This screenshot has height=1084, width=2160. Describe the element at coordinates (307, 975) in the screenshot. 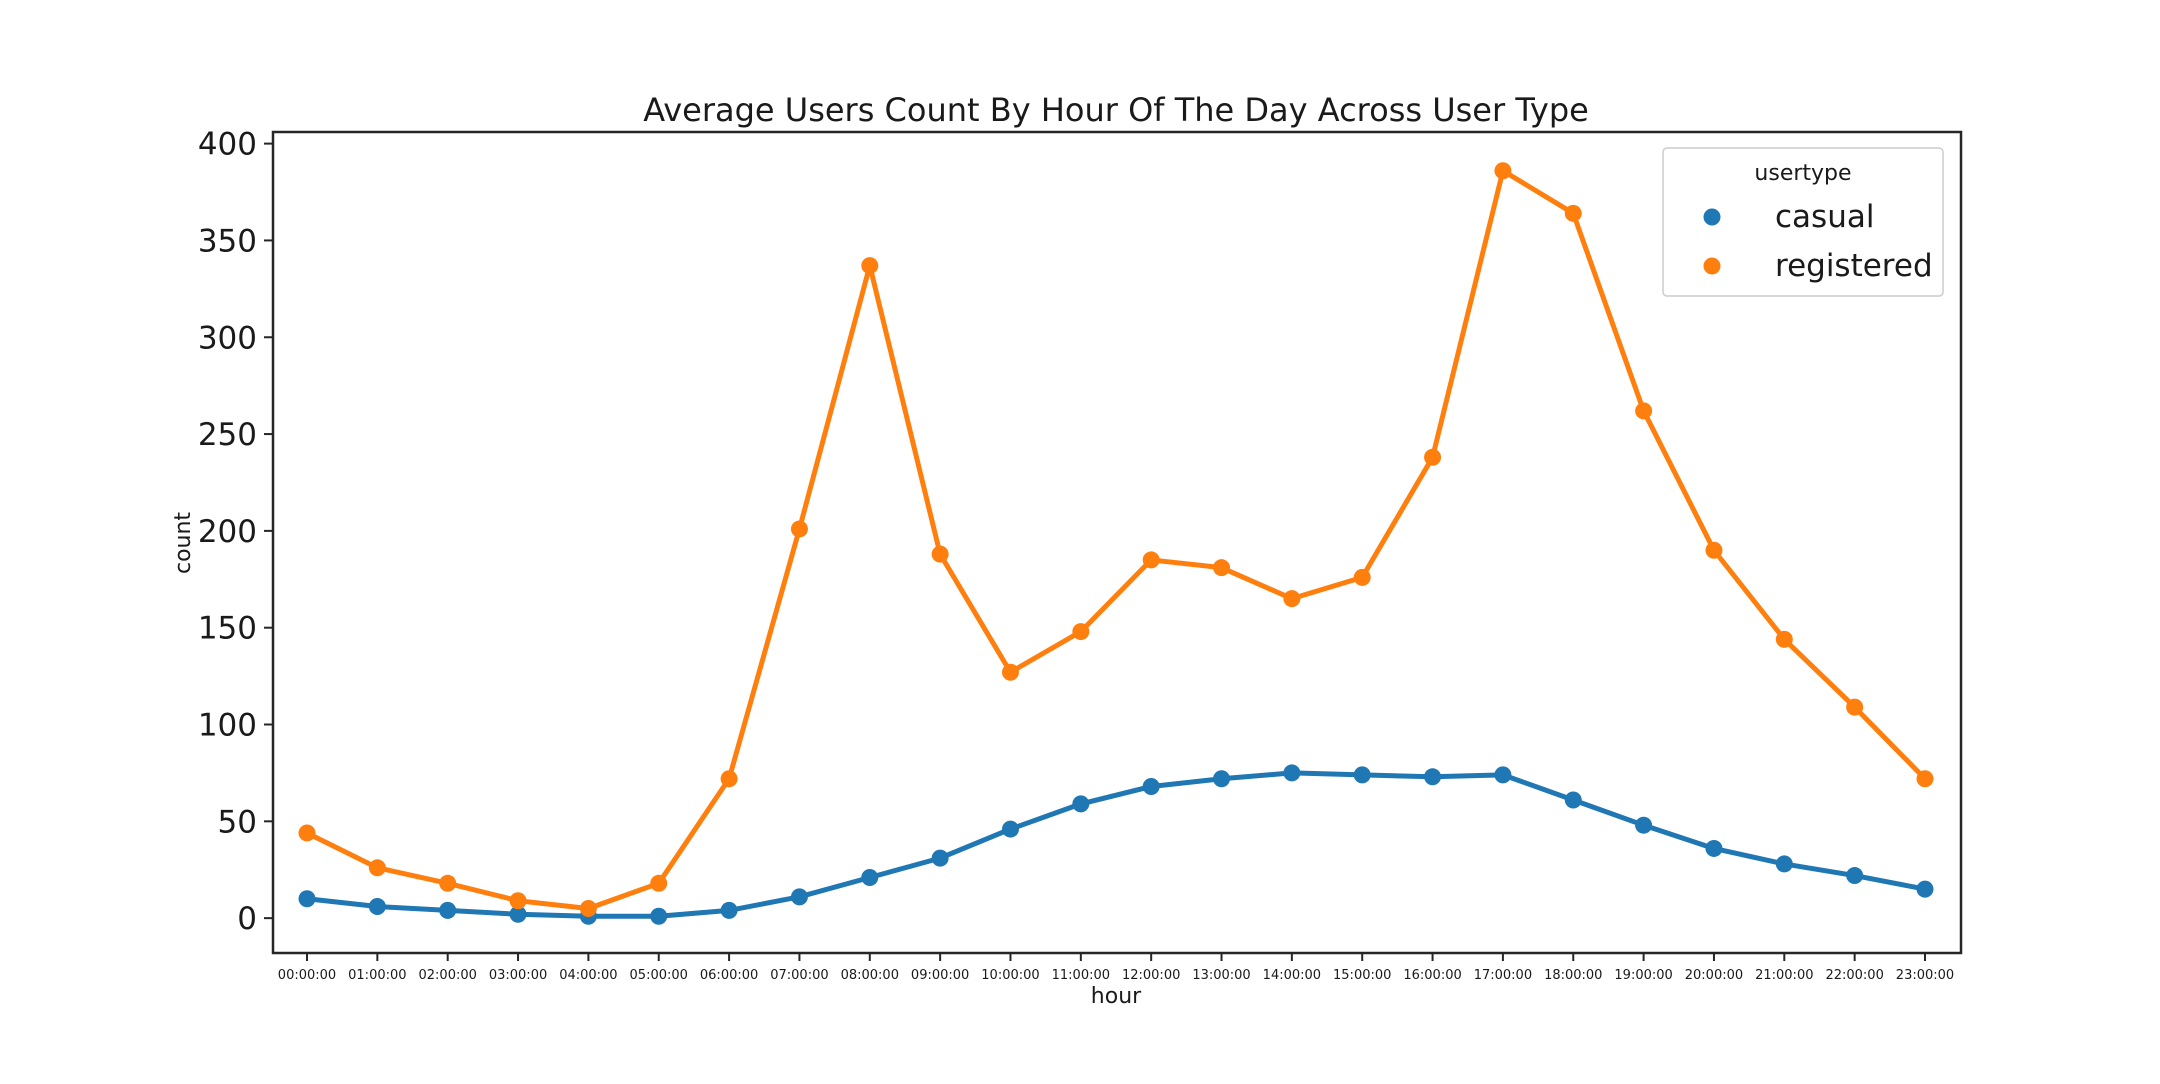

I see `x-tick-label: 00:00:00` at that location.